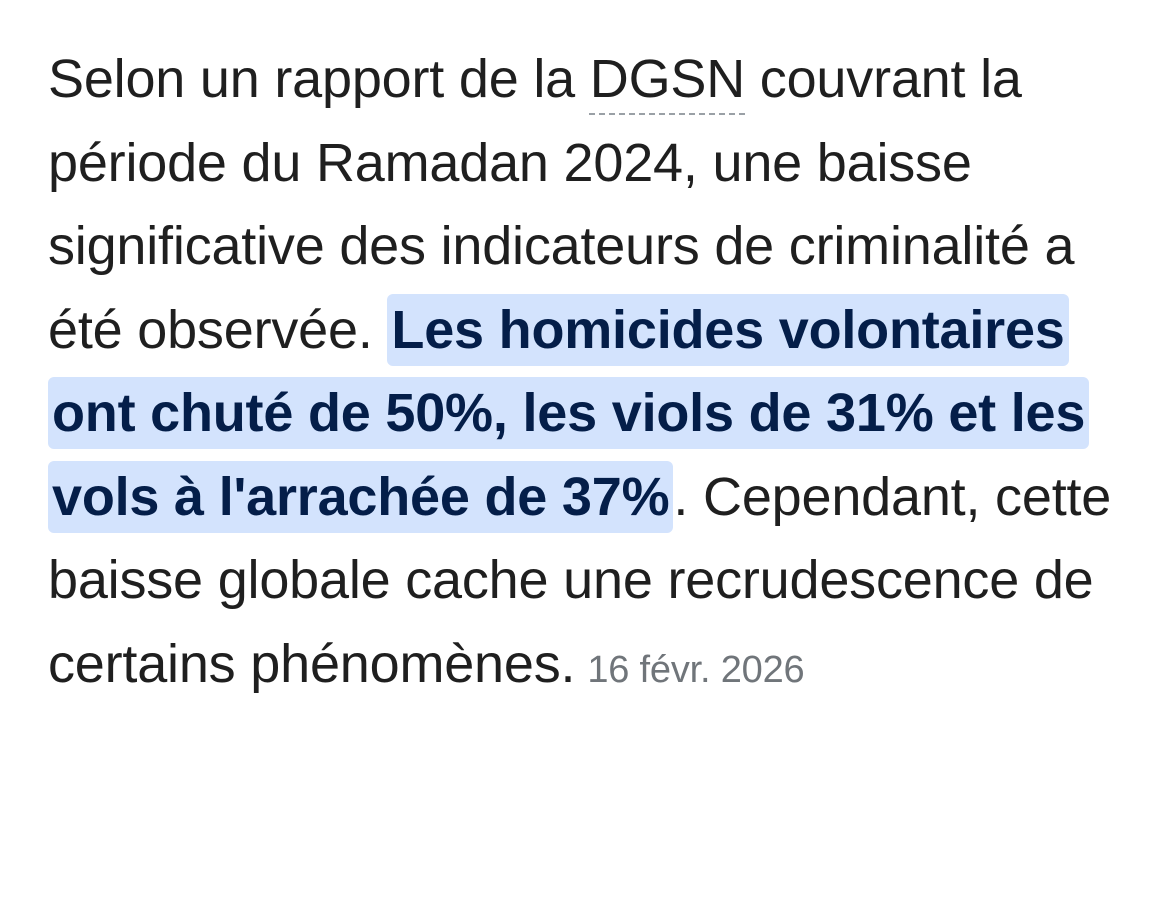 The width and height of the screenshot is (1170, 901). What do you see at coordinates (696, 669) in the screenshot?
I see `snippet-date: 16 févr. 2026` at bounding box center [696, 669].